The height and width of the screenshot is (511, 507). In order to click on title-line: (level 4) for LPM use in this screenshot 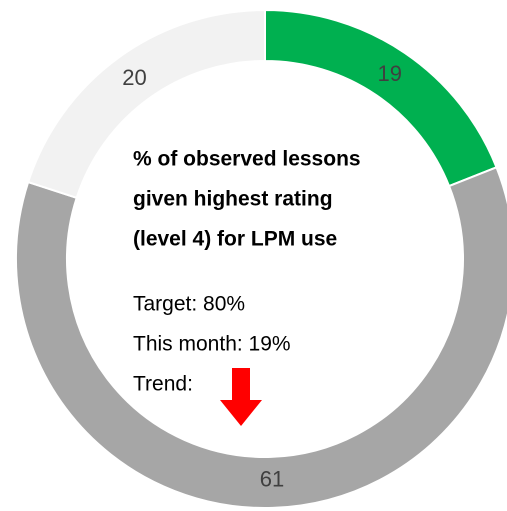, I will do `click(235, 239)`.